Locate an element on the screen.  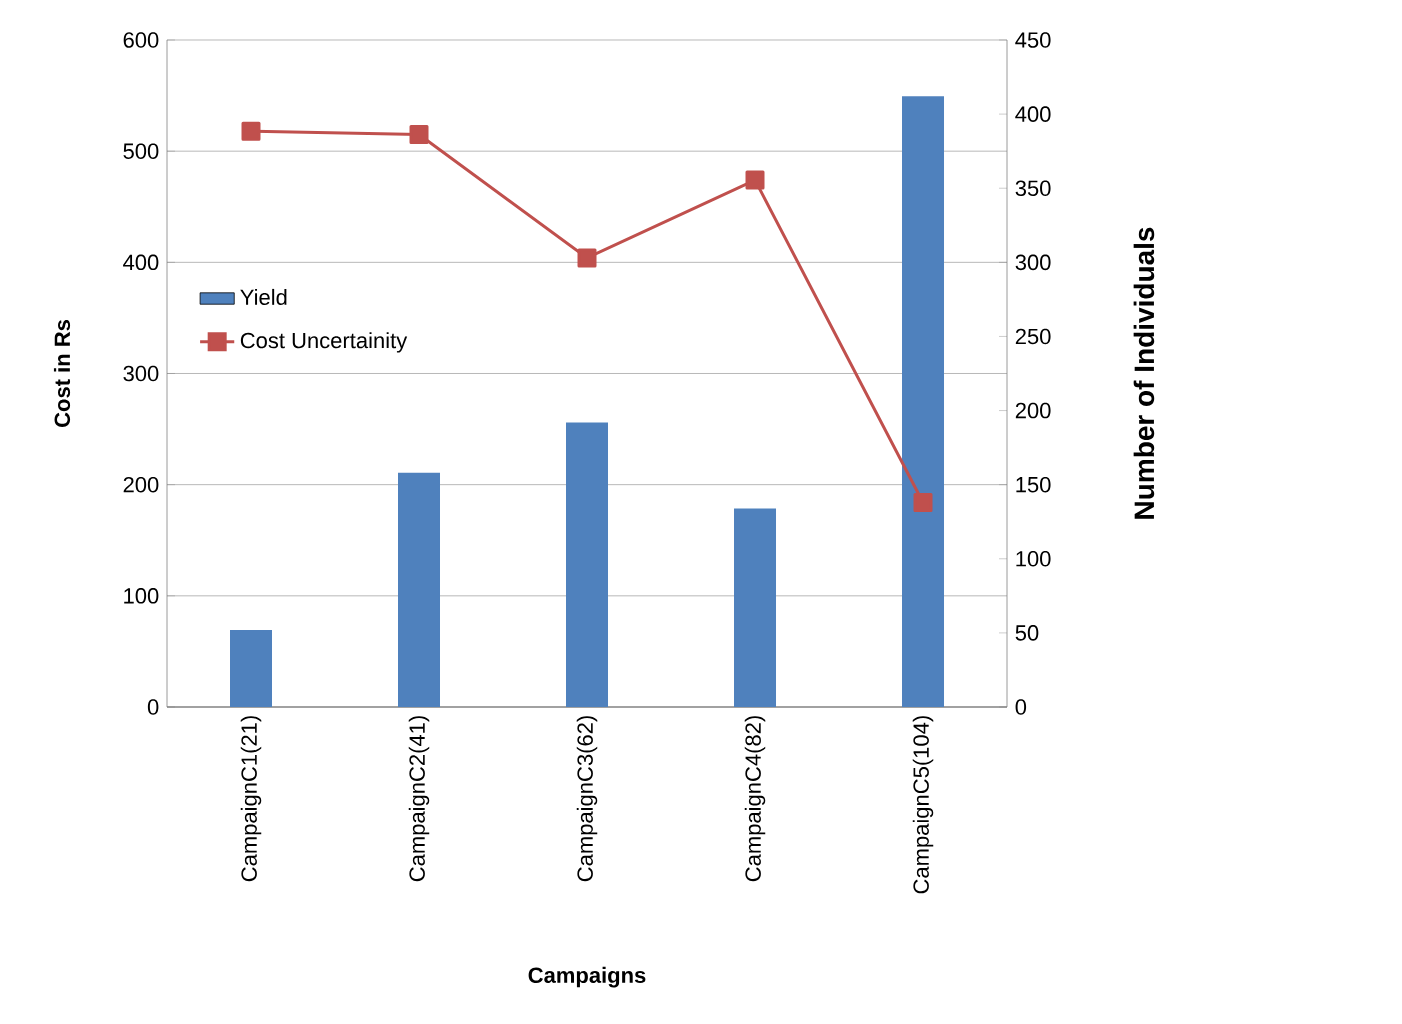
x-axis-title: Campaigns is located at coordinates (587, 977).